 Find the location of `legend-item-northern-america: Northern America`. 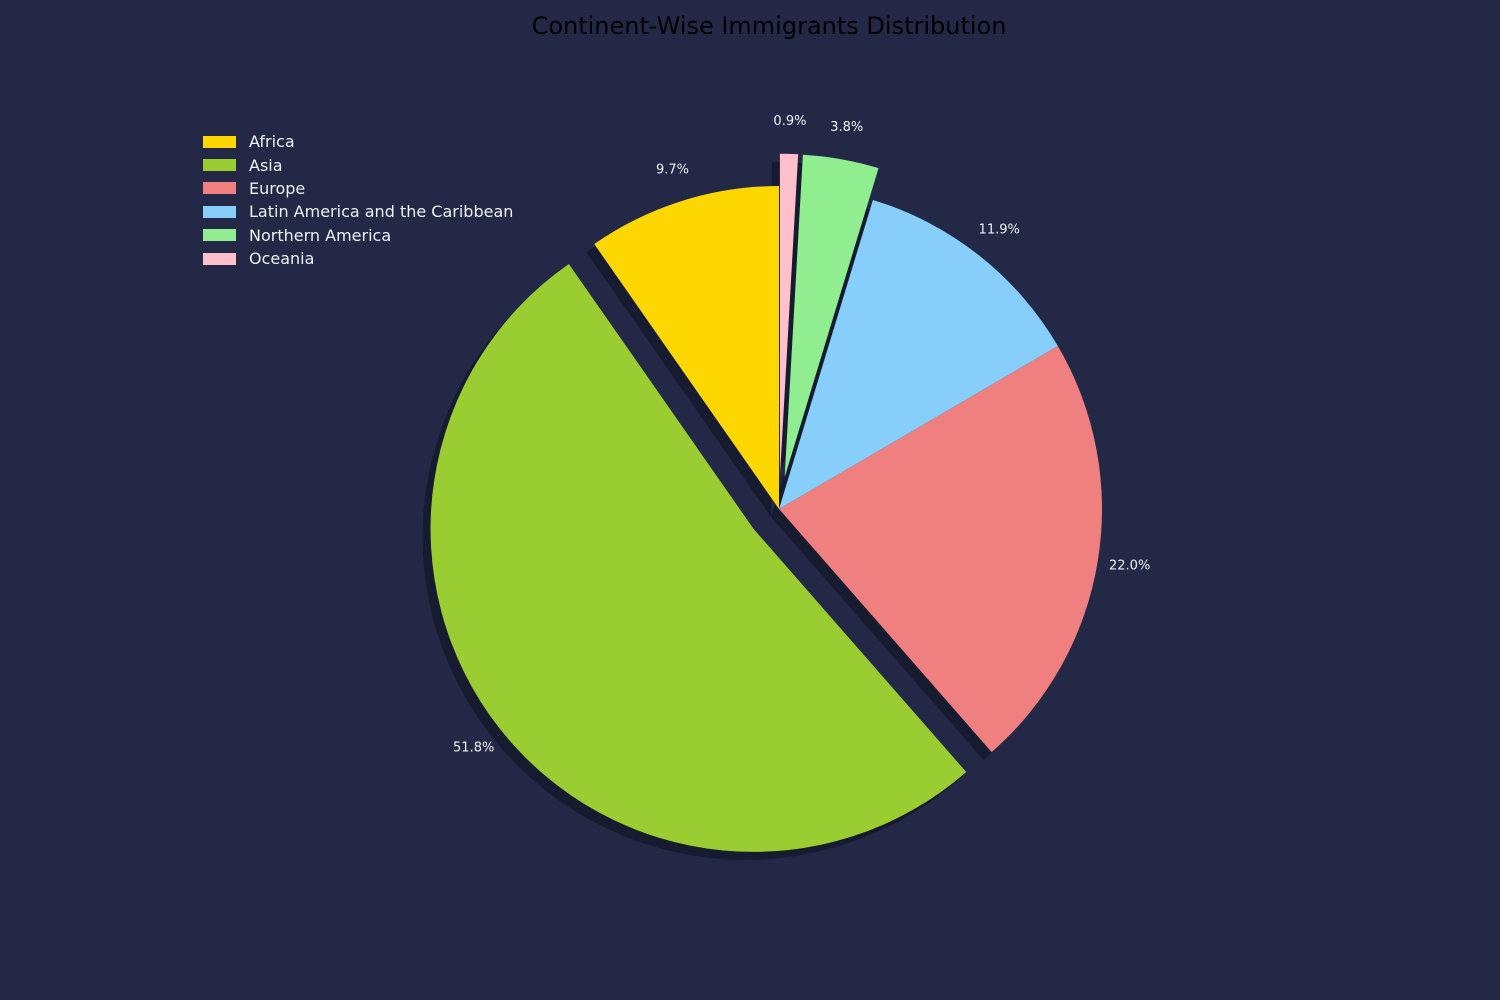

legend-item-northern-america: Northern America is located at coordinates (358, 235).